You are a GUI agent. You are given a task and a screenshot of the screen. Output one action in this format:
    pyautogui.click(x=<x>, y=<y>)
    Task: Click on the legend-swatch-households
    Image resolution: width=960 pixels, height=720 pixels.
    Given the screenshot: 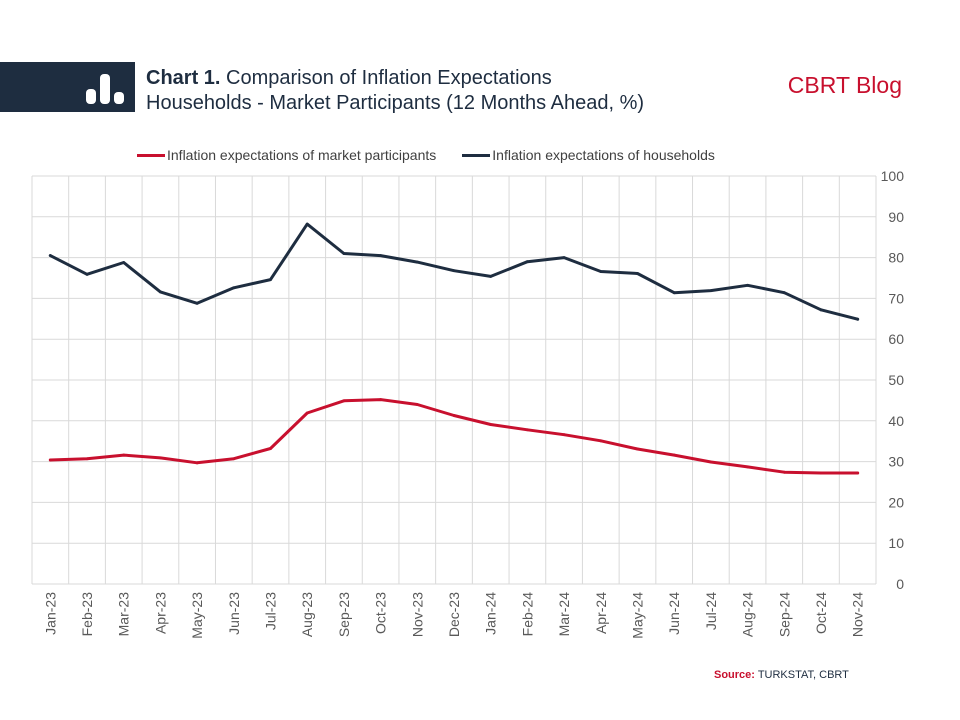 What is the action you would take?
    pyautogui.click(x=476, y=155)
    